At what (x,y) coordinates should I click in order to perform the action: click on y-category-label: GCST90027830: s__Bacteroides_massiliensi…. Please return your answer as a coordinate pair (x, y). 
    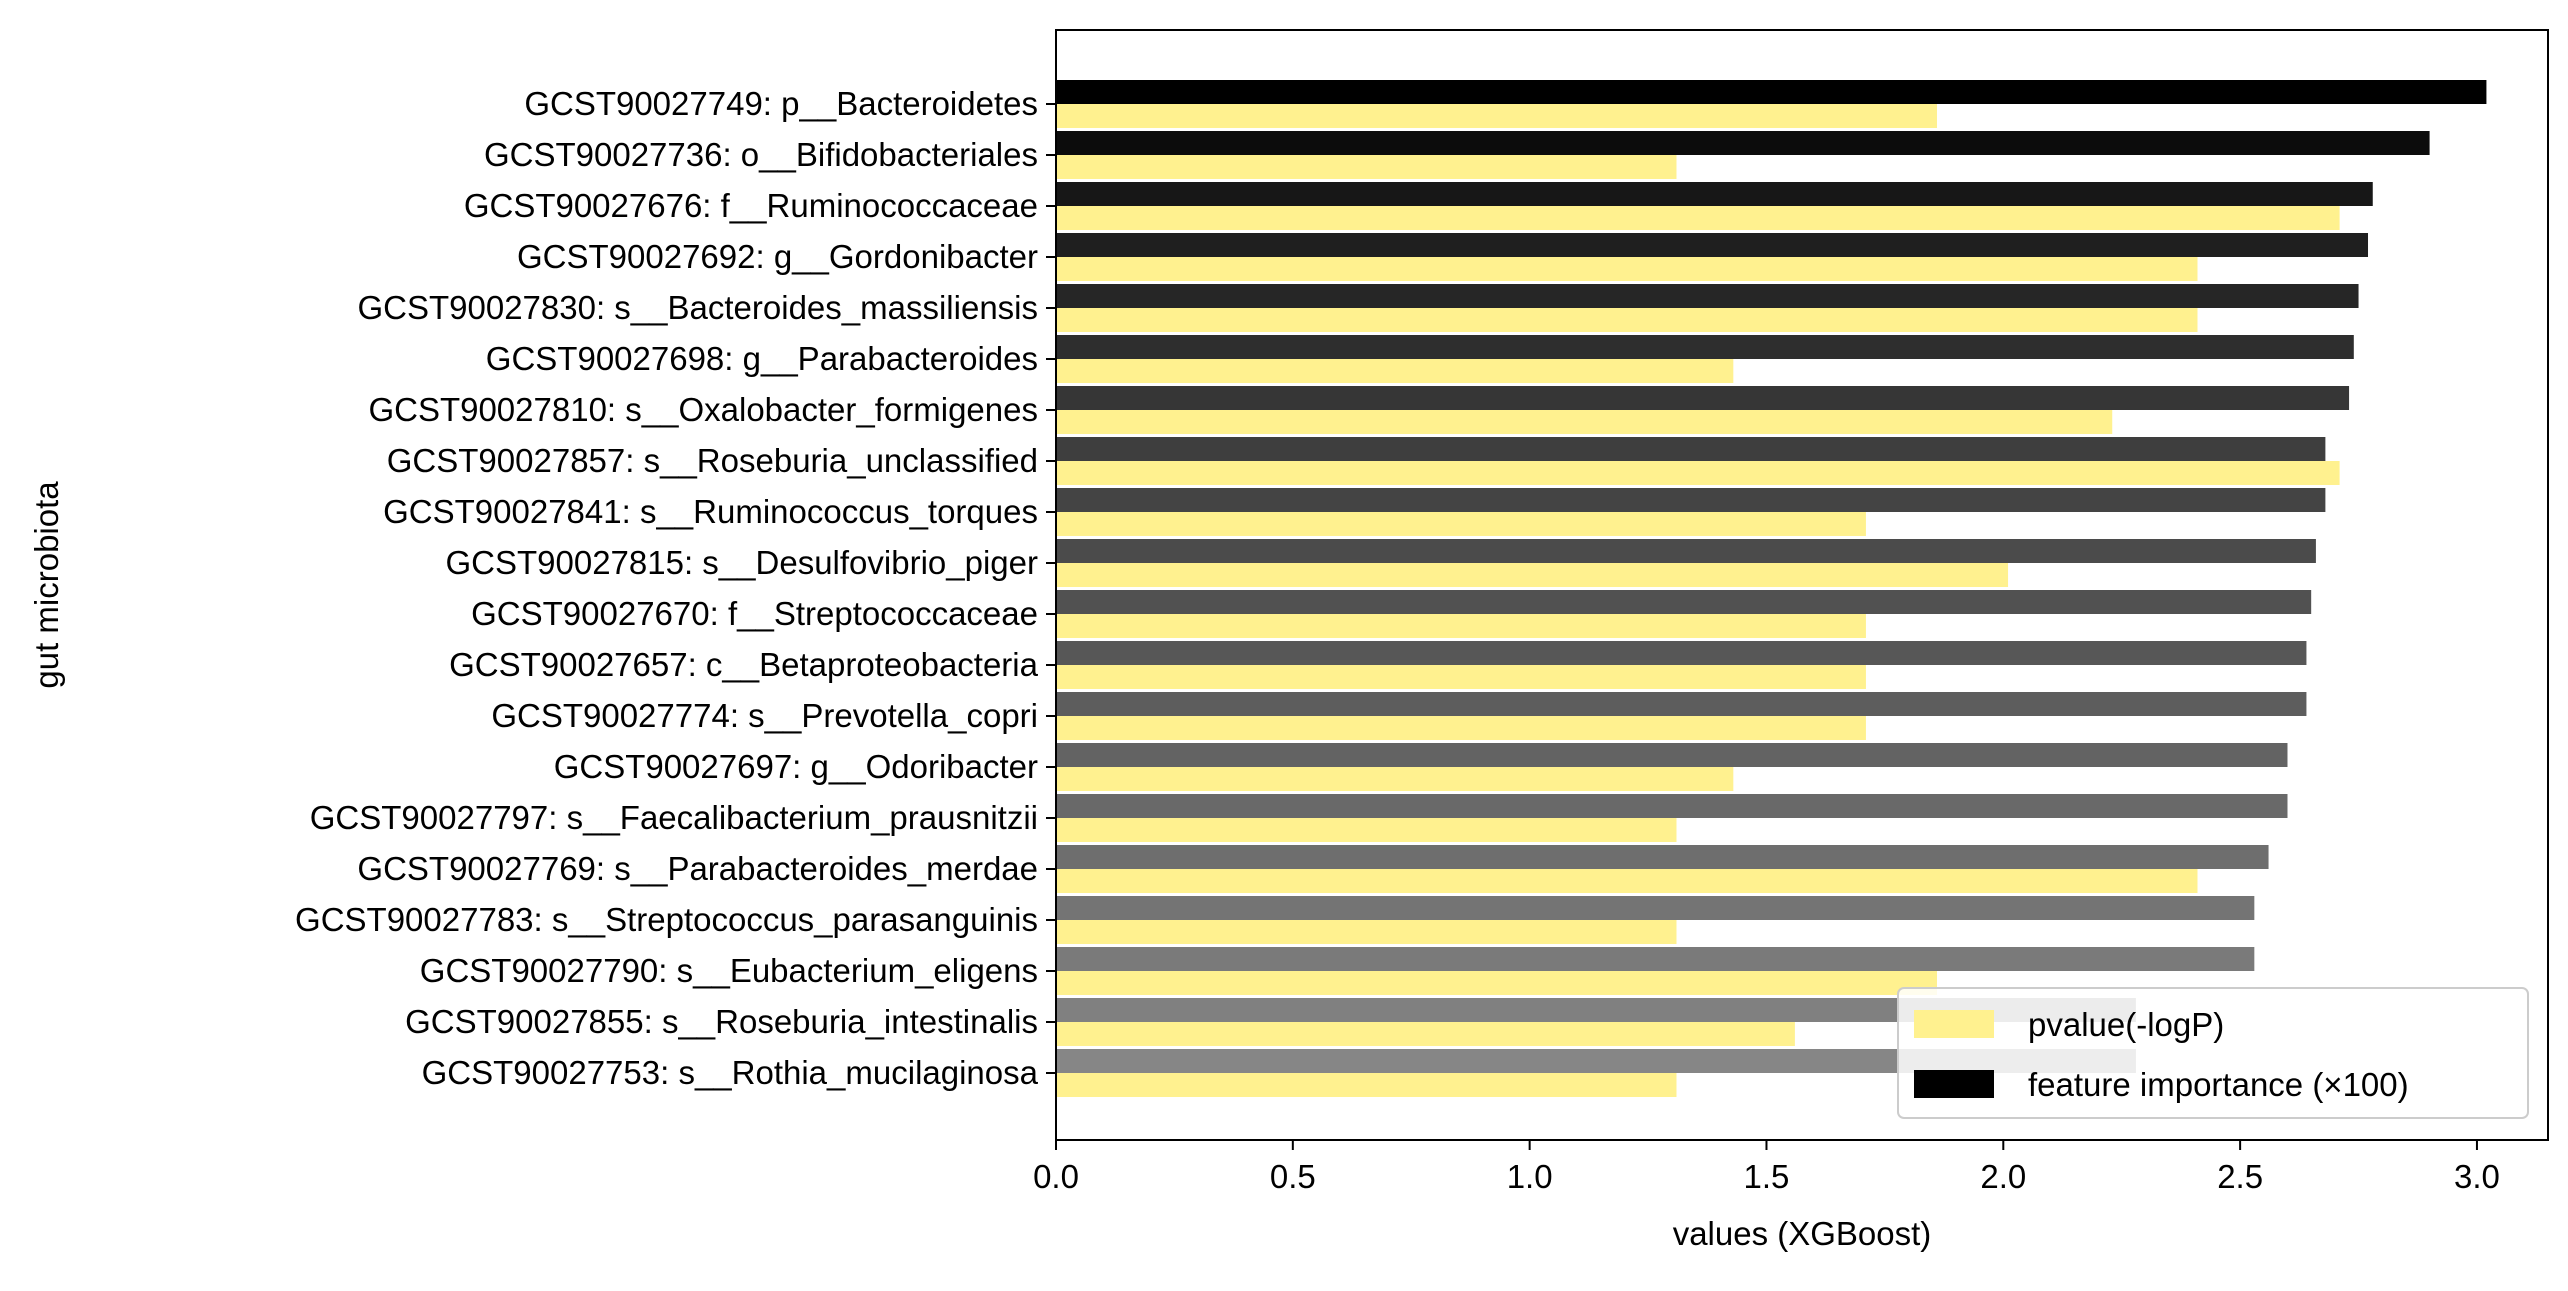
    Looking at the image, I should click on (697, 307).